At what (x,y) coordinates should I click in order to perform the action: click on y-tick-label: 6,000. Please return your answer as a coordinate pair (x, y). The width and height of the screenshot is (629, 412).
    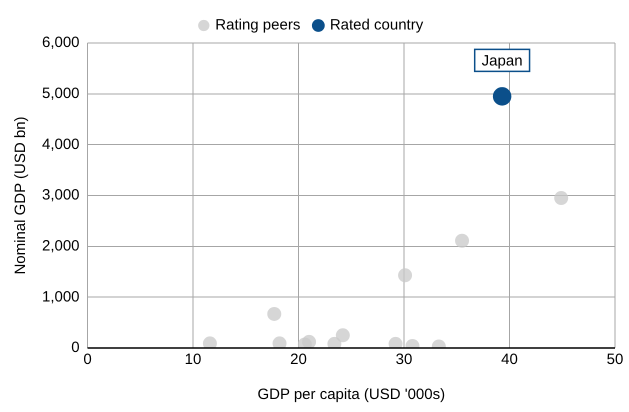
    Looking at the image, I should click on (61, 43).